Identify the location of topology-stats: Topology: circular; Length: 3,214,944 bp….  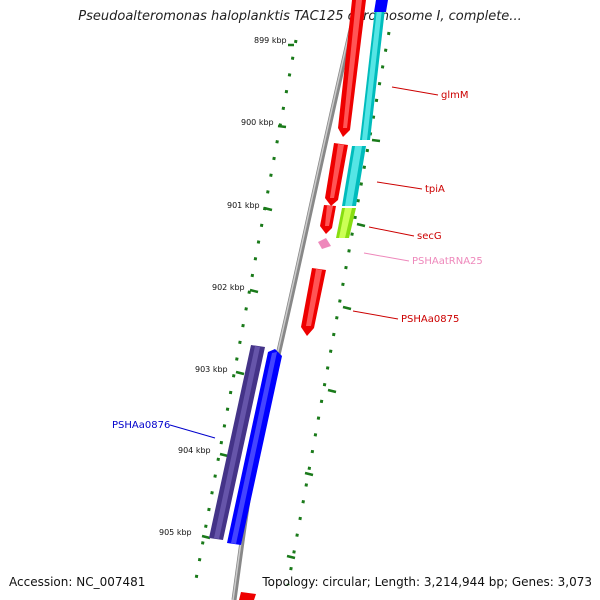
(427, 582).